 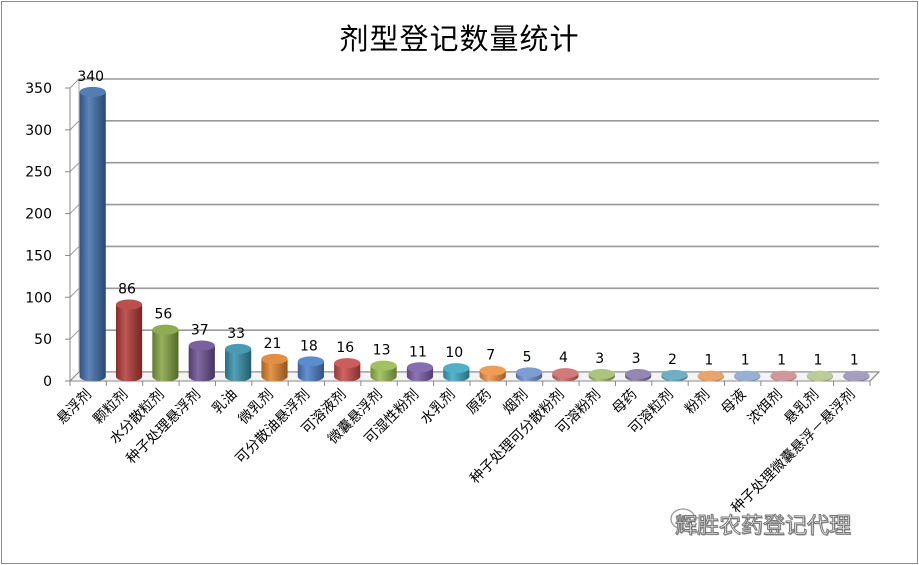 I want to click on data-label: 4, so click(x=563, y=358).